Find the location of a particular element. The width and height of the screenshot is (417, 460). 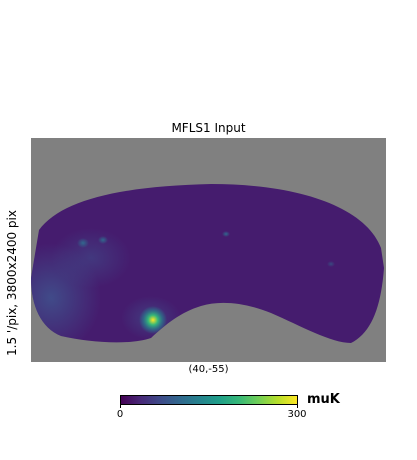

center-coordinate-label: (40,-55) is located at coordinates (208, 369).